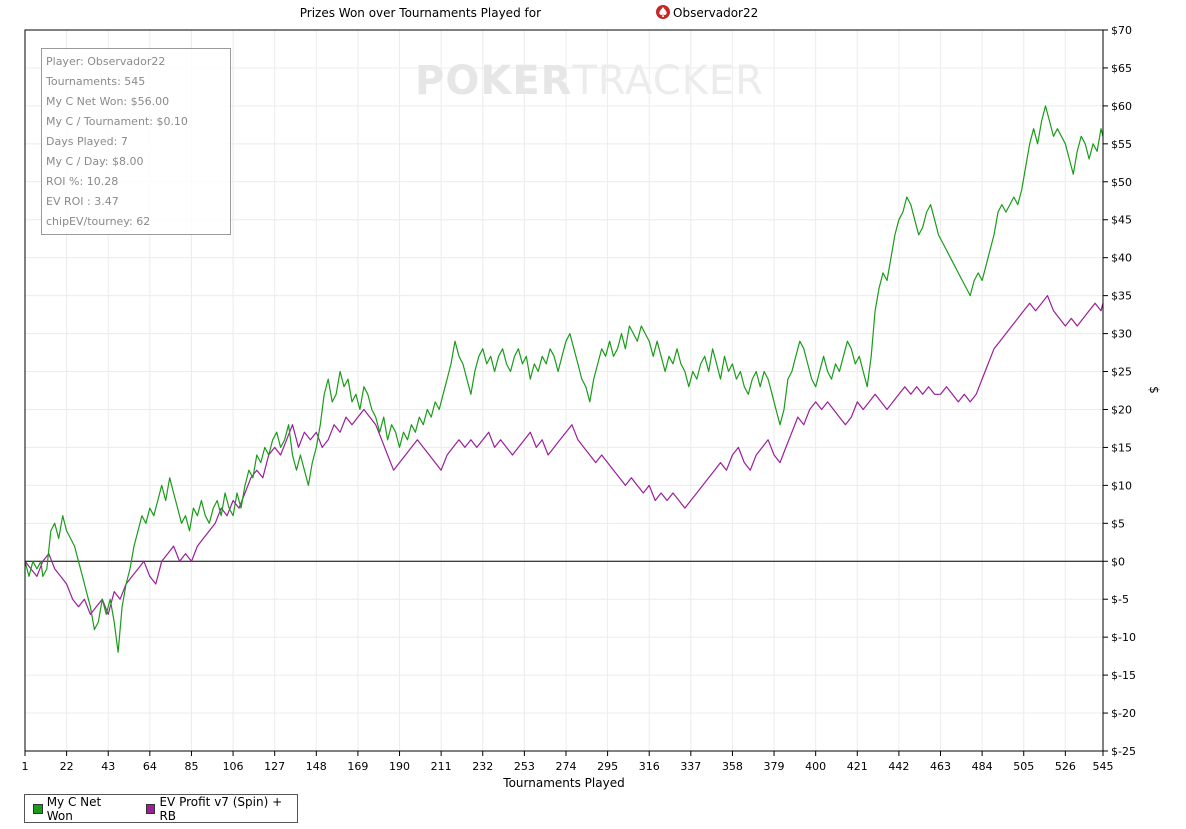  What do you see at coordinates (117, 121) in the screenshot?
I see `stats-per-tournament: My C / Tournament: $0.10` at bounding box center [117, 121].